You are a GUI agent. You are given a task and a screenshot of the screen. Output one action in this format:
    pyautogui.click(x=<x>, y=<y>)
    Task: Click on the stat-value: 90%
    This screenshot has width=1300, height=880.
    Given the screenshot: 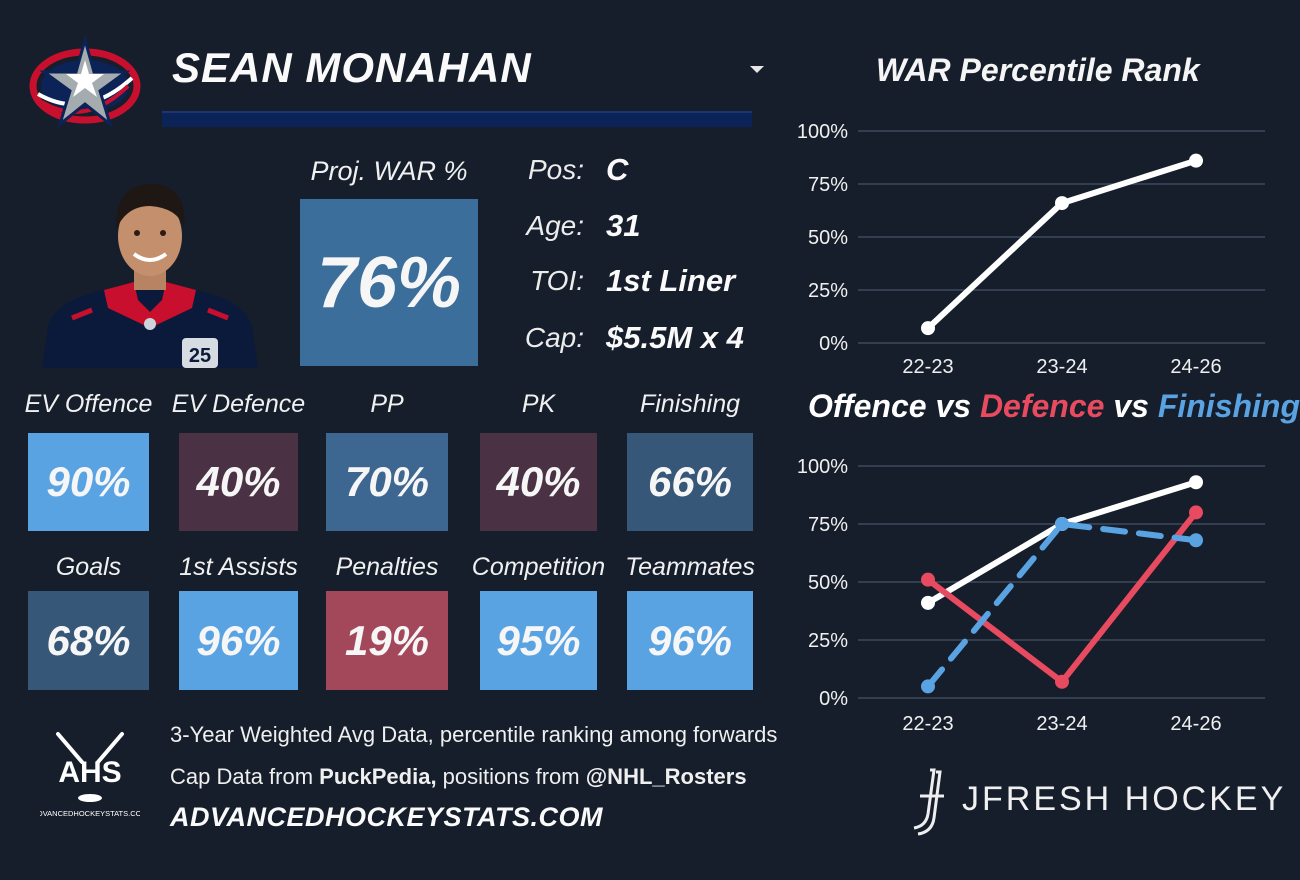 What is the action you would take?
    pyautogui.click(x=88, y=481)
    